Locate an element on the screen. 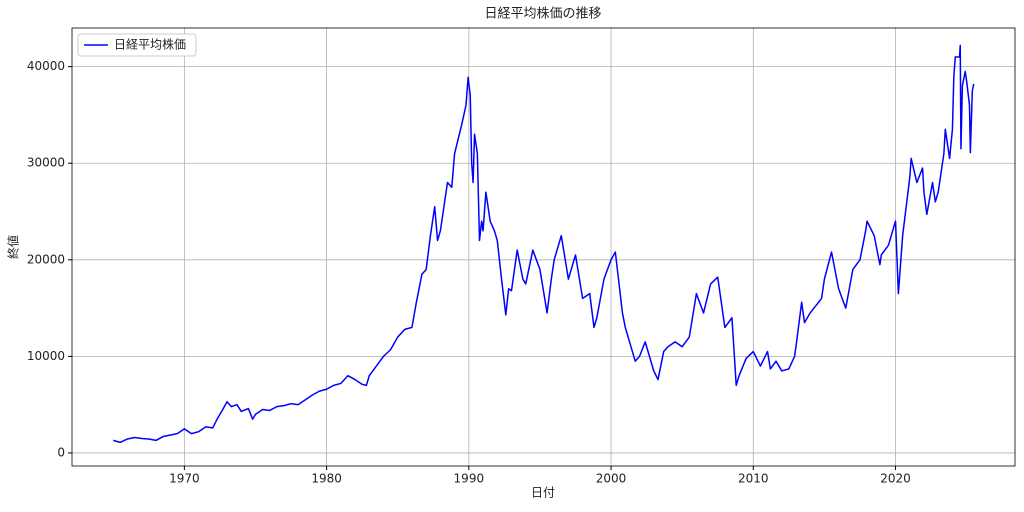  x-axis-label: 日付 is located at coordinates (543, 493).